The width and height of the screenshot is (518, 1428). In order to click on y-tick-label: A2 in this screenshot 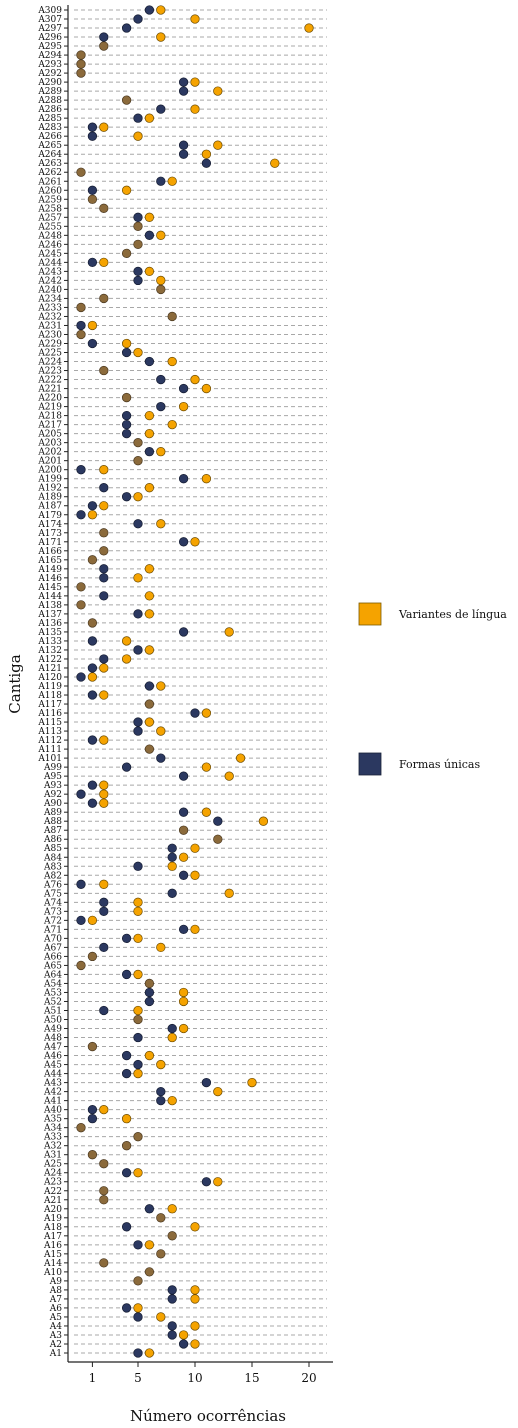, I will do `click(55, 1345)`.